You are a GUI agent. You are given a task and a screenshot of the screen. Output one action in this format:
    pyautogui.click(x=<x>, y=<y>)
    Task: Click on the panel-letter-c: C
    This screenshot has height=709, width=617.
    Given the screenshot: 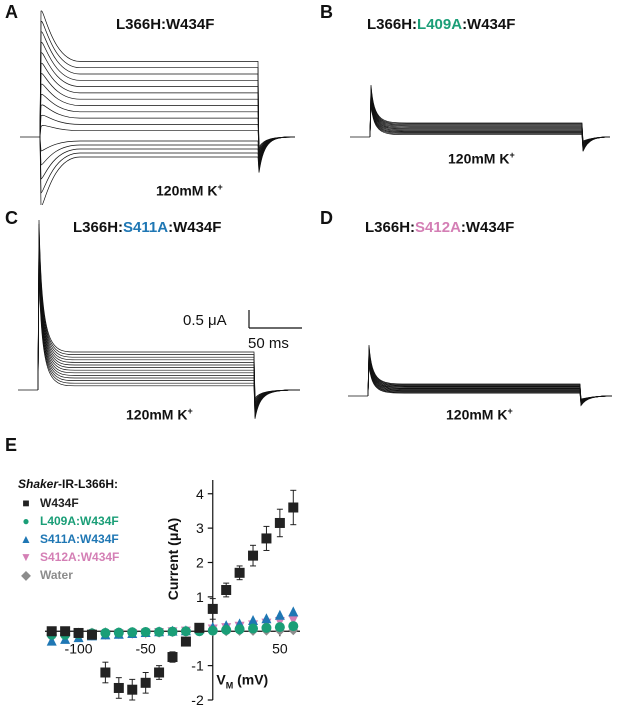 What is the action you would take?
    pyautogui.click(x=11, y=218)
    